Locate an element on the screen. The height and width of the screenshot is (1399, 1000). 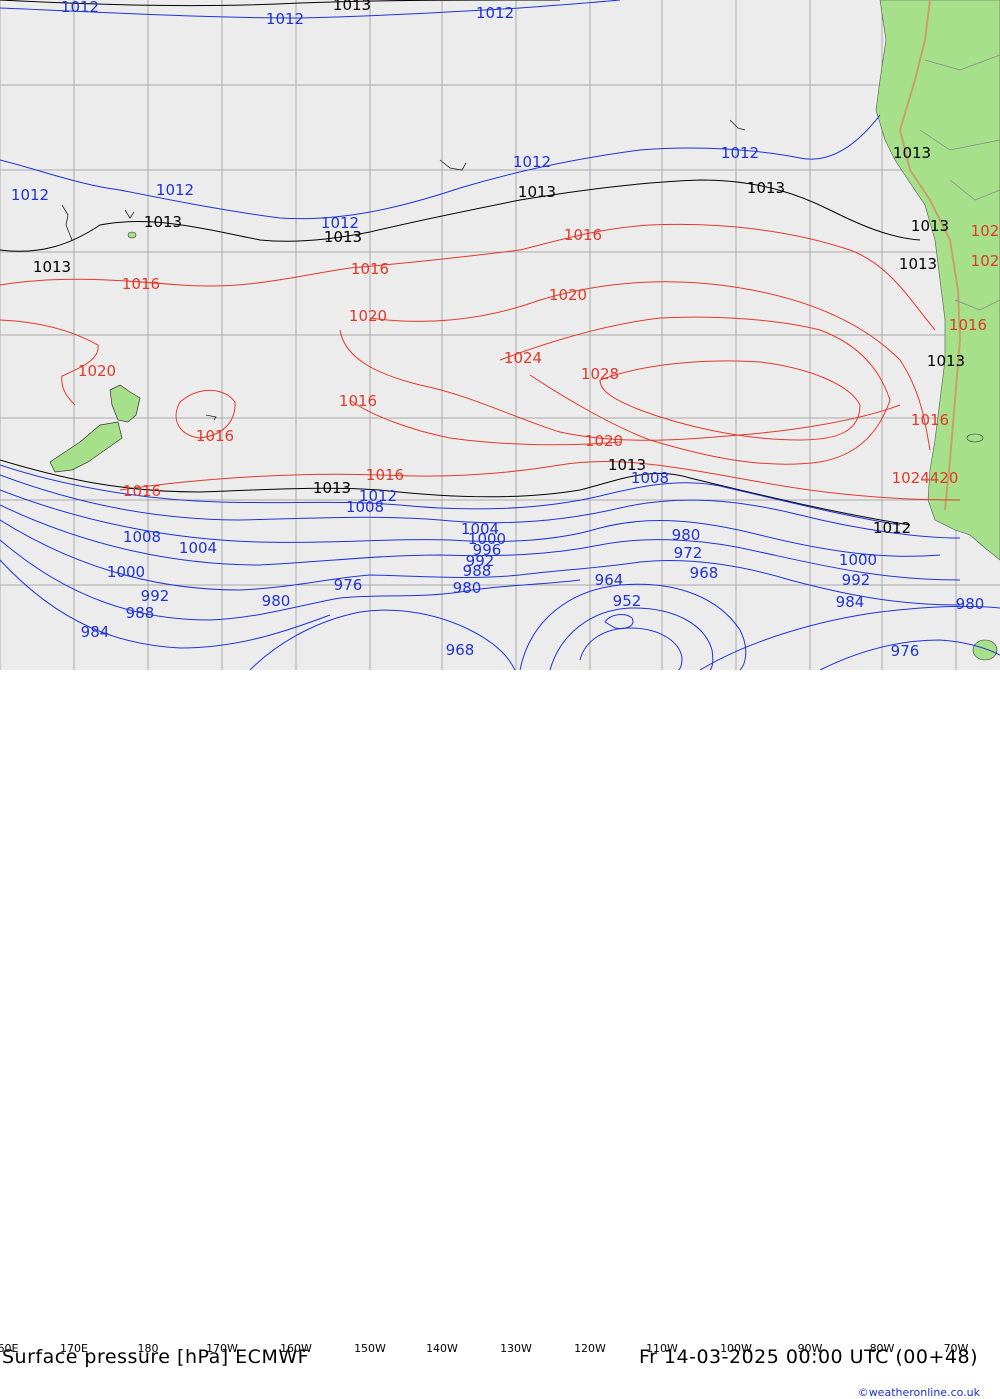
label-1012-j: 1012 is located at coordinates (892, 528).